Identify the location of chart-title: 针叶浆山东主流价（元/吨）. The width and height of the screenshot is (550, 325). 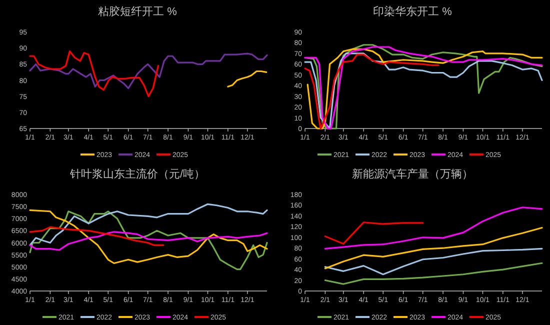
(137, 174).